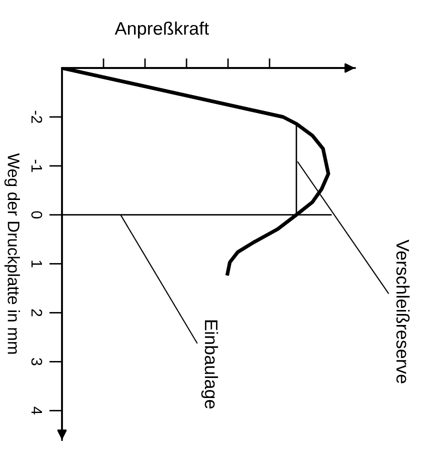 The image size is (426, 470). Describe the element at coordinates (36, 214) in the screenshot. I see `y-tick-label: 0` at that location.